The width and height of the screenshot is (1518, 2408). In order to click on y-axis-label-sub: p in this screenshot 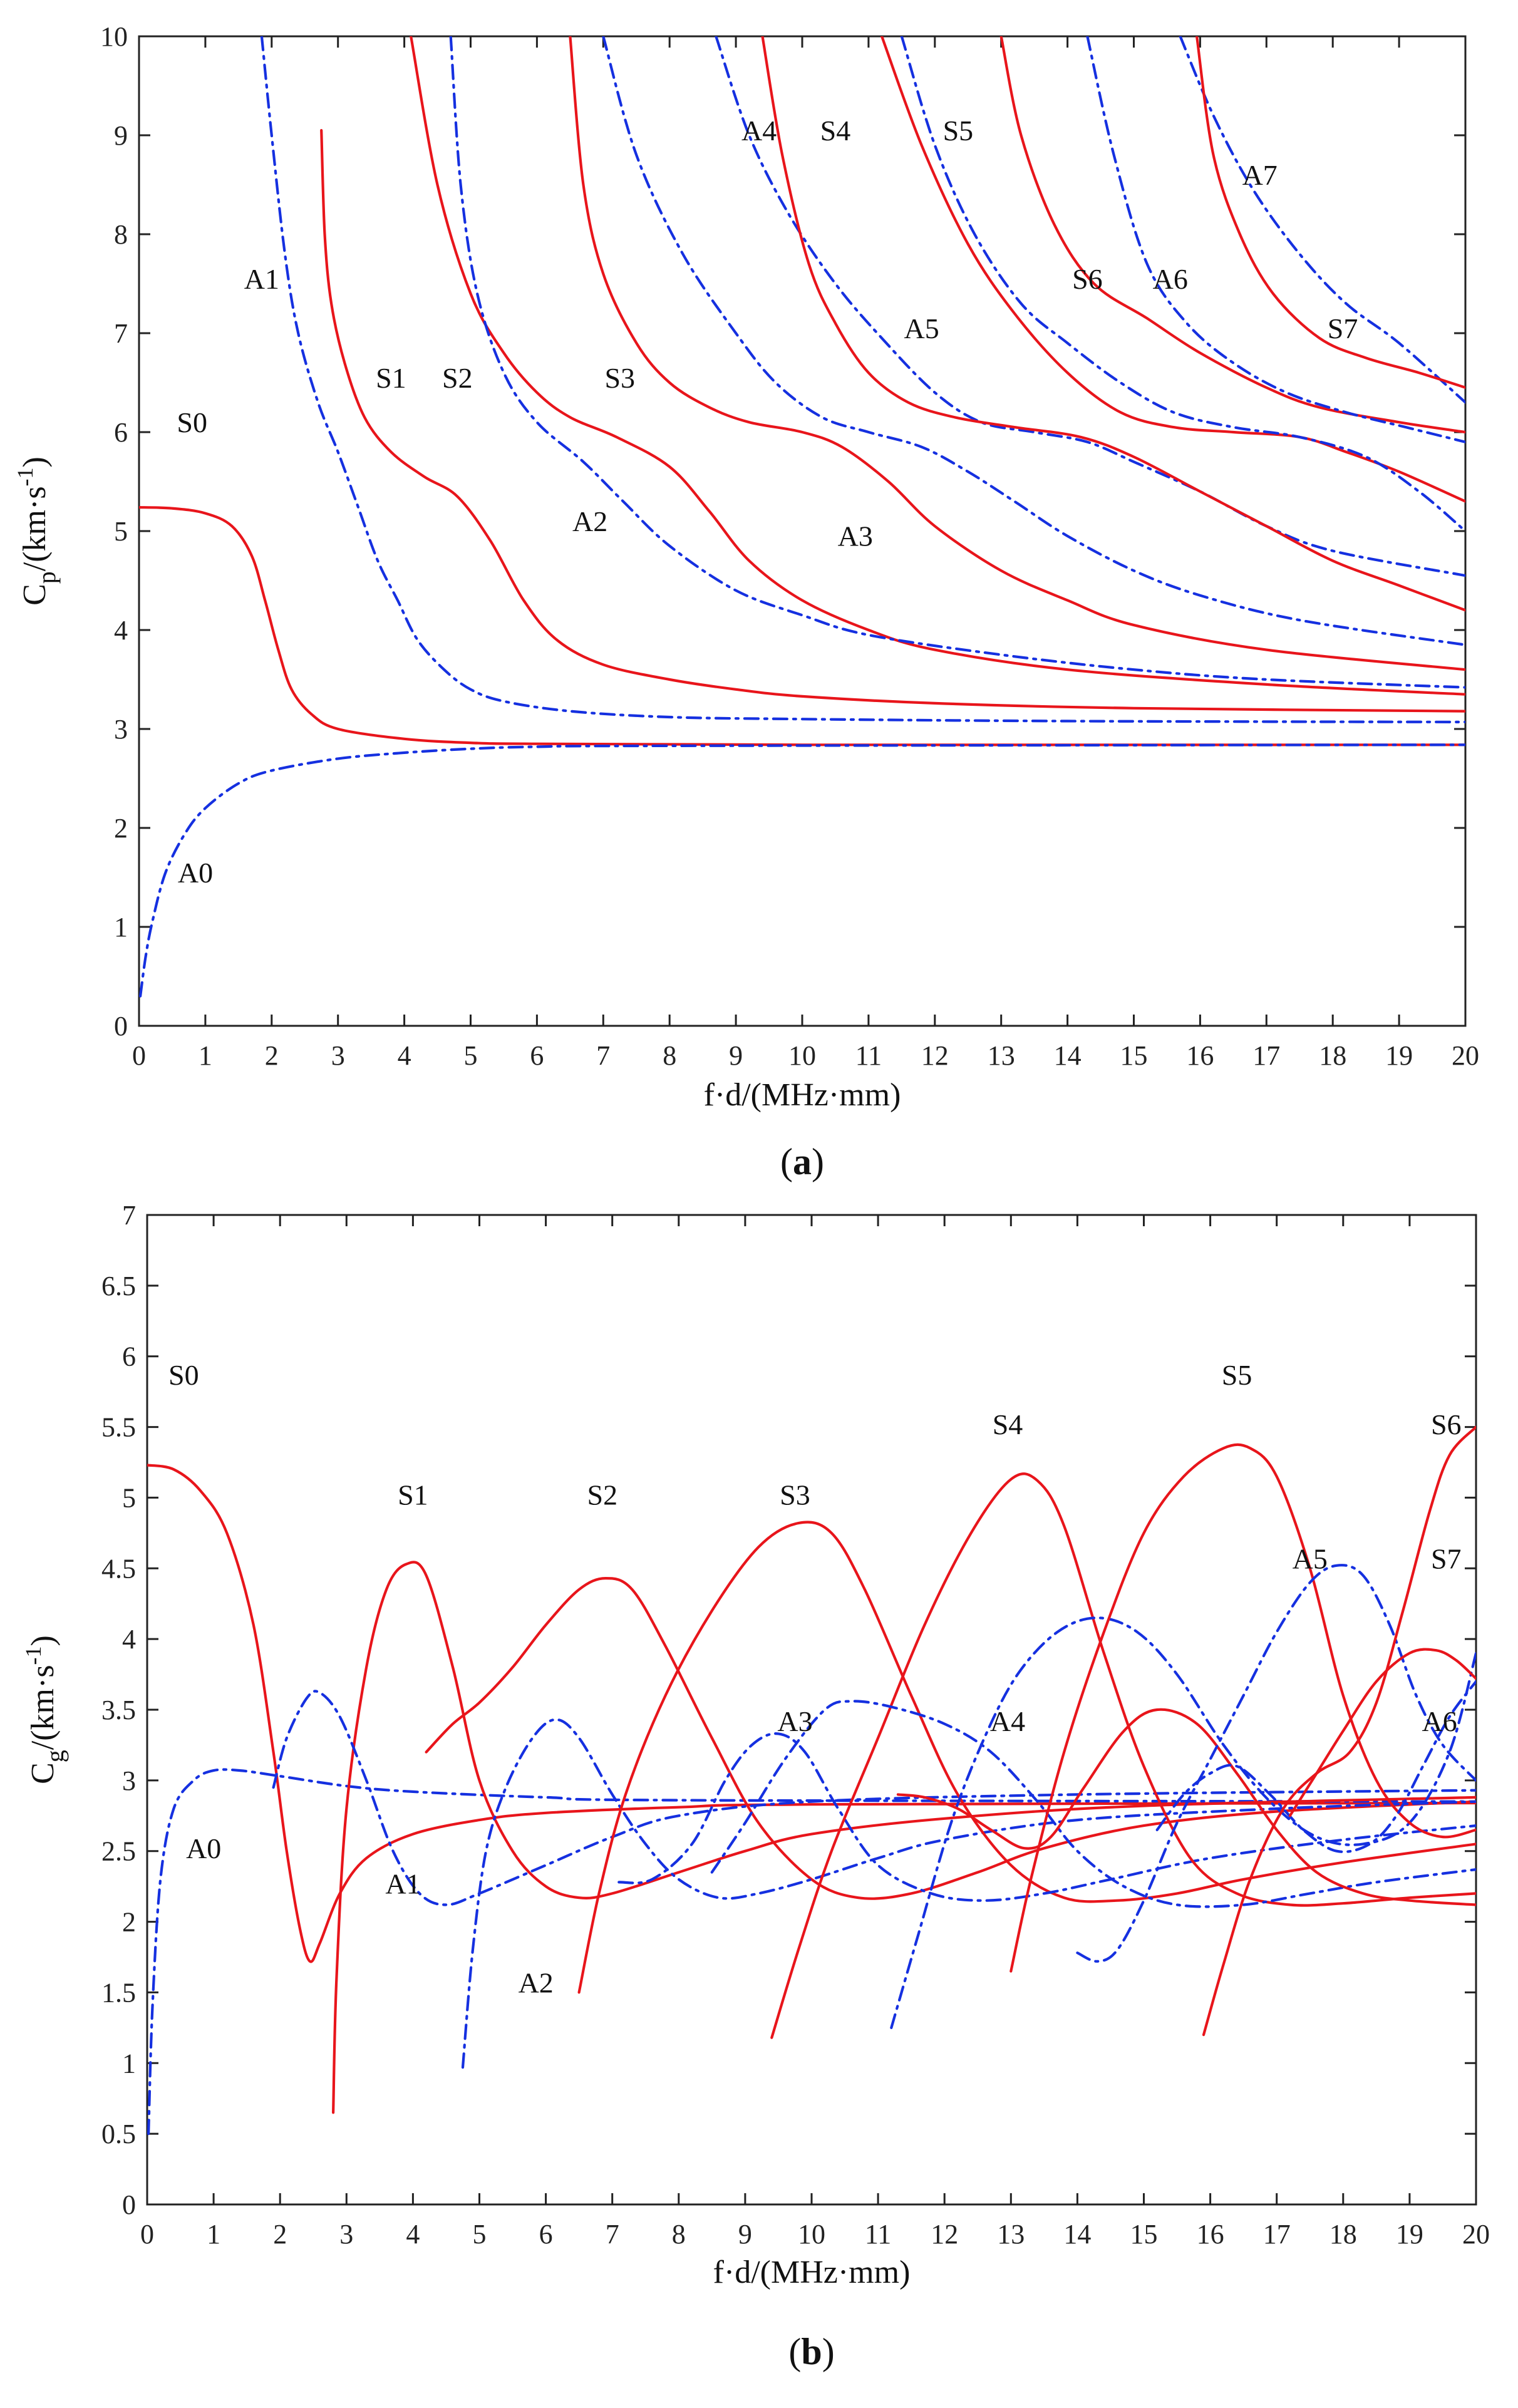, I will do `click(47, 577)`.